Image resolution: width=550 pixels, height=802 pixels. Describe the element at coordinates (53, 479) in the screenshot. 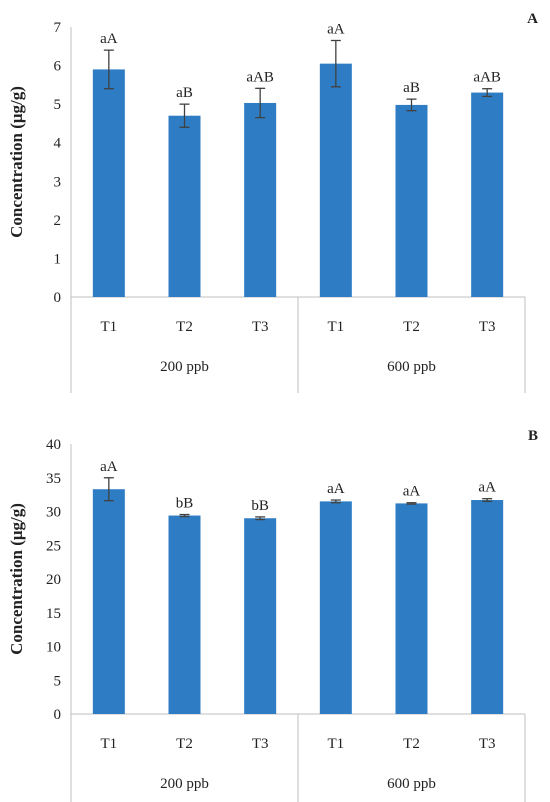

I see `y-tick-label: 35` at that location.